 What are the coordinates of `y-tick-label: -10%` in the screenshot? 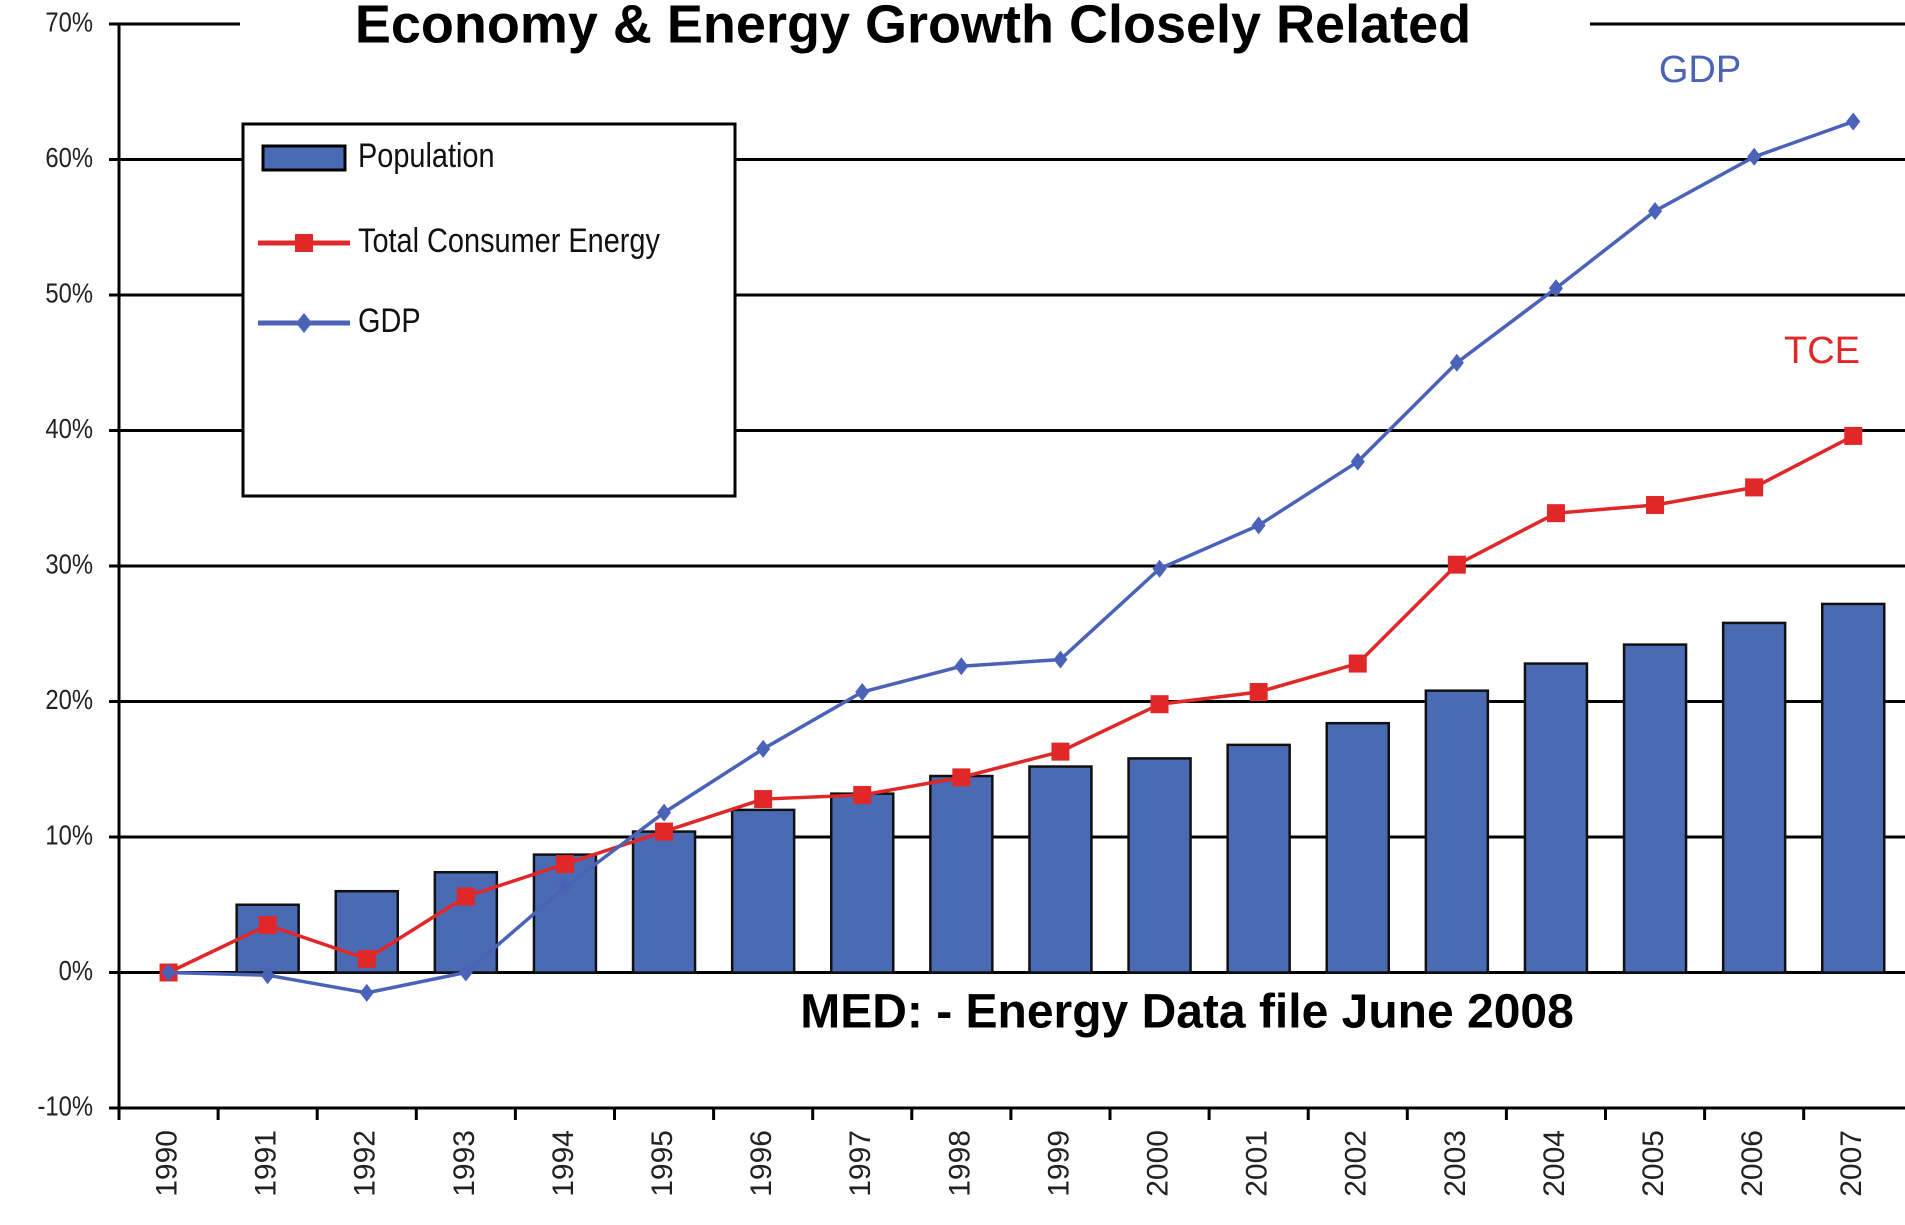 It's located at (65, 1106).